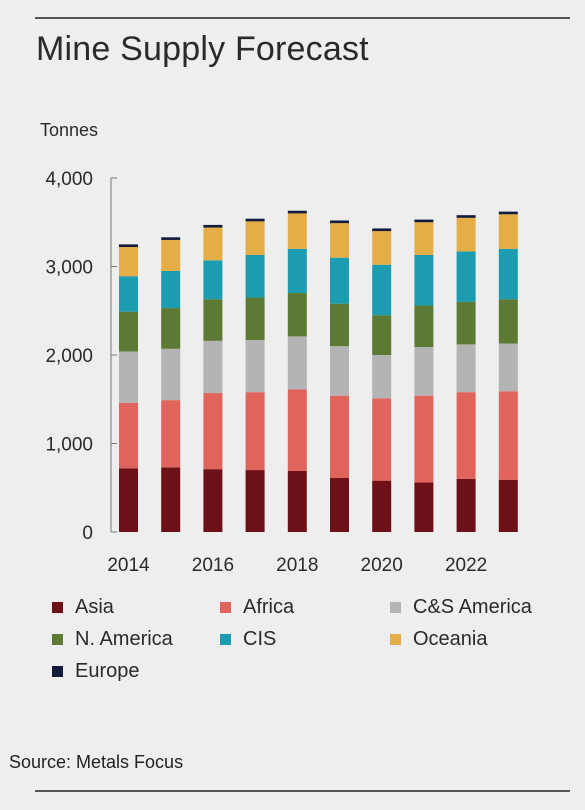 Image resolution: width=585 pixels, height=810 pixels. What do you see at coordinates (302, 18) in the screenshot?
I see `top-rule` at bounding box center [302, 18].